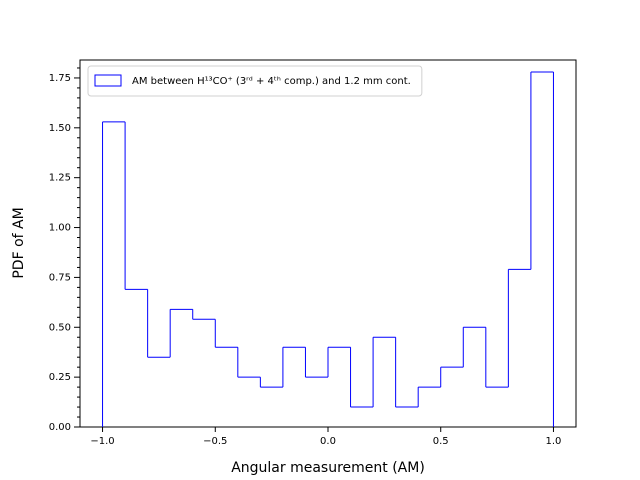 Image resolution: width=640 pixels, height=480 pixels. What do you see at coordinates (328, 441) in the screenshot?
I see `x-tick-label: 0.0` at bounding box center [328, 441].